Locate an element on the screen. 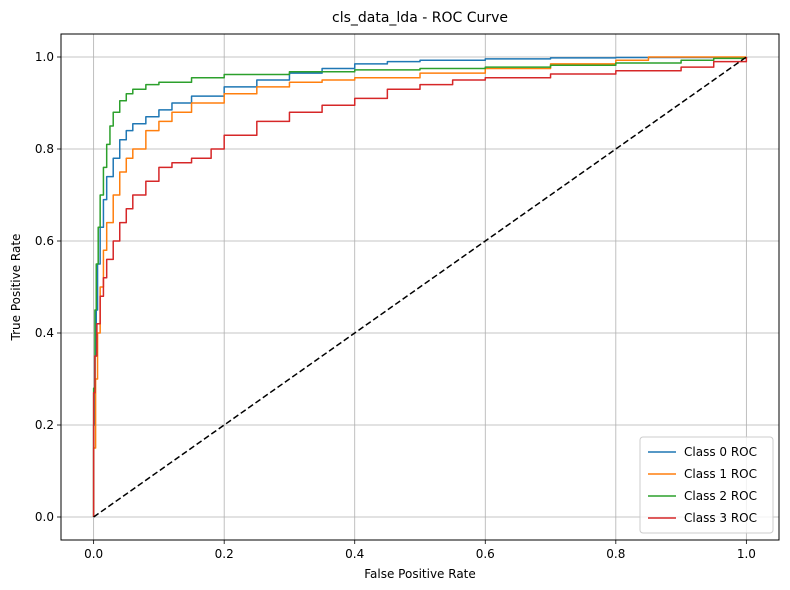 The height and width of the screenshot is (590, 790). y-axis: 0.0 0.2 0.4 0.6 0.8 1.0 is located at coordinates (48, 287).